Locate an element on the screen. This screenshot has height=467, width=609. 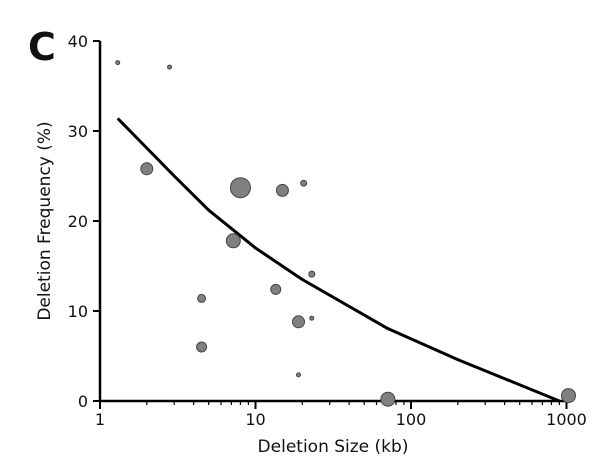
y-tick-label: 40 is located at coordinates (78, 41).